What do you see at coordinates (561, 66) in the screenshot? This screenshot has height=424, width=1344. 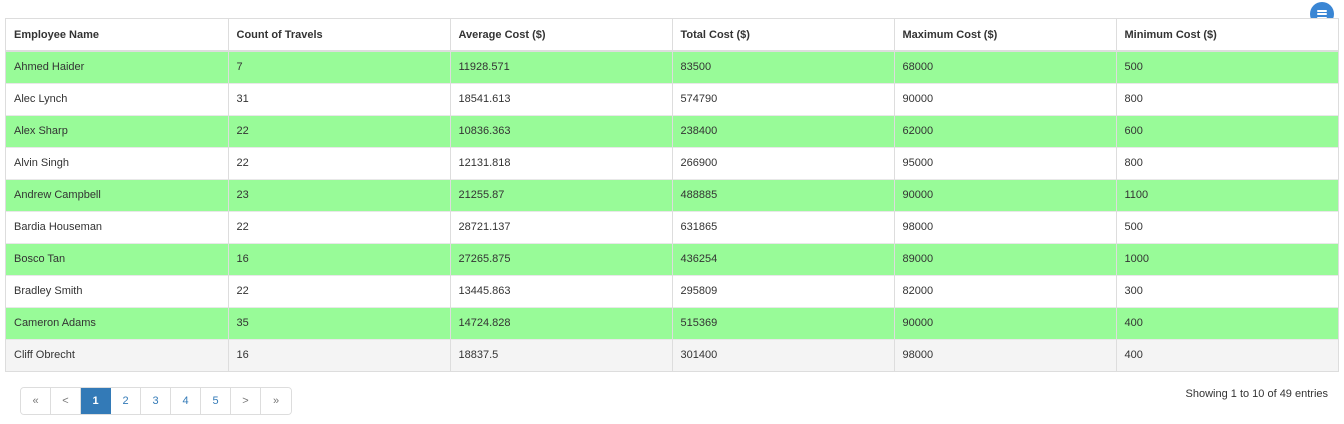 I see `cell-average-cost: 11928.571` at bounding box center [561, 66].